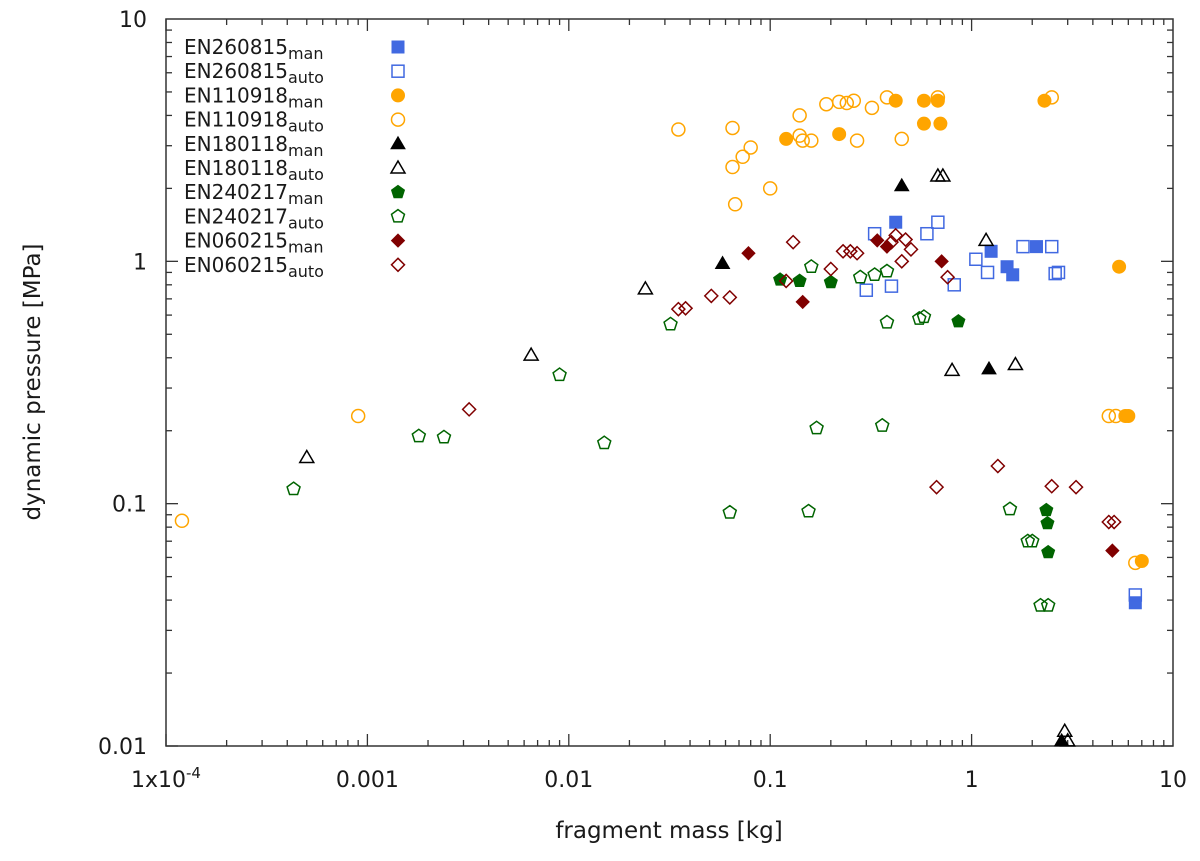  Describe the element at coordinates (668, 831) in the screenshot. I see `x-axis-title: fragment mass [kg]` at that location.